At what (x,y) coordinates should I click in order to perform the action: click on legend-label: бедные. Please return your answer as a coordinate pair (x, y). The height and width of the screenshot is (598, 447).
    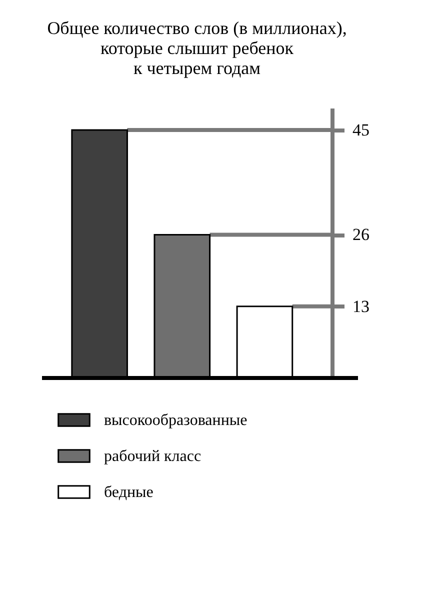
    Looking at the image, I should click on (129, 492).